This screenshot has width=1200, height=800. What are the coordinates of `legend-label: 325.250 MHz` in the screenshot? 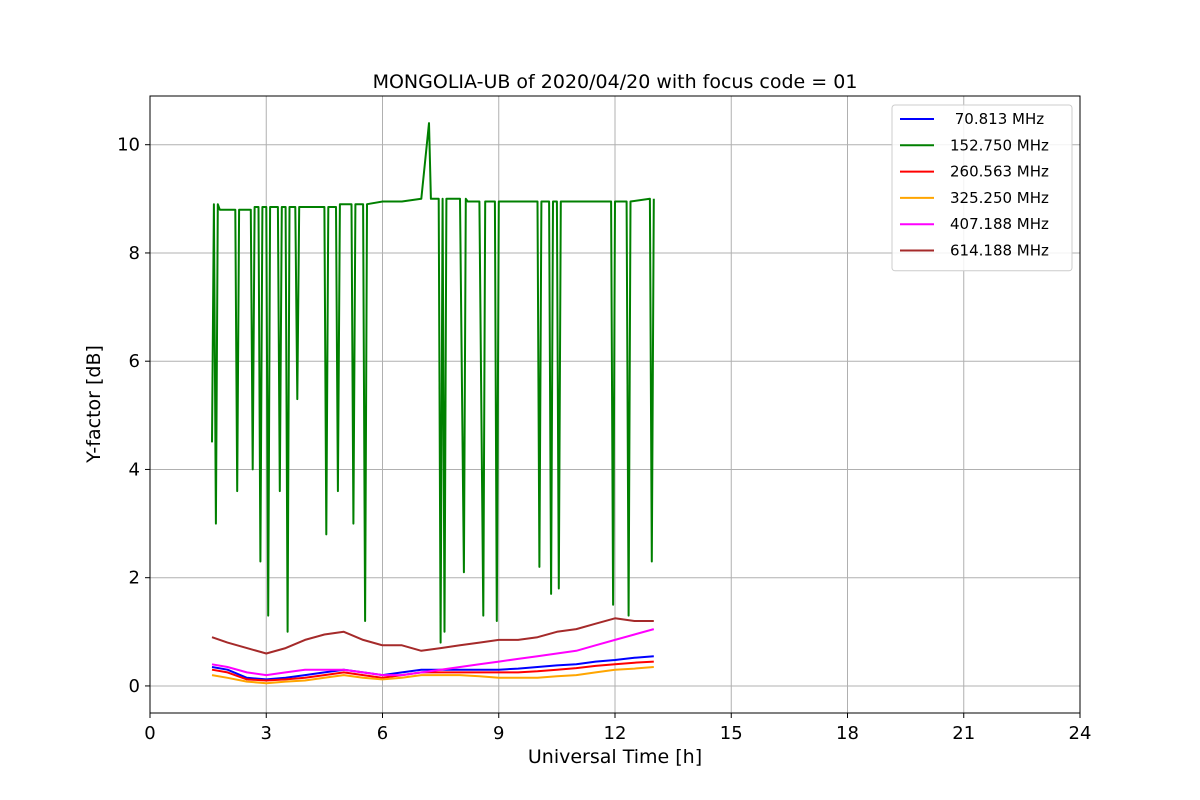 It's located at (999, 198).